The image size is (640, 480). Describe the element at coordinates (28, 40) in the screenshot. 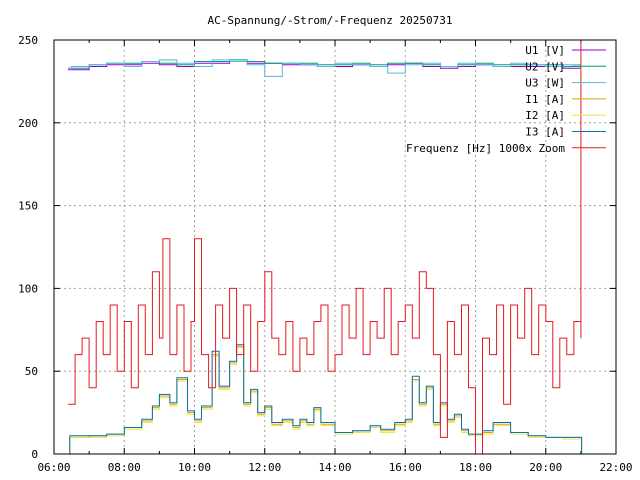

I see `y-tick-label: 250` at that location.